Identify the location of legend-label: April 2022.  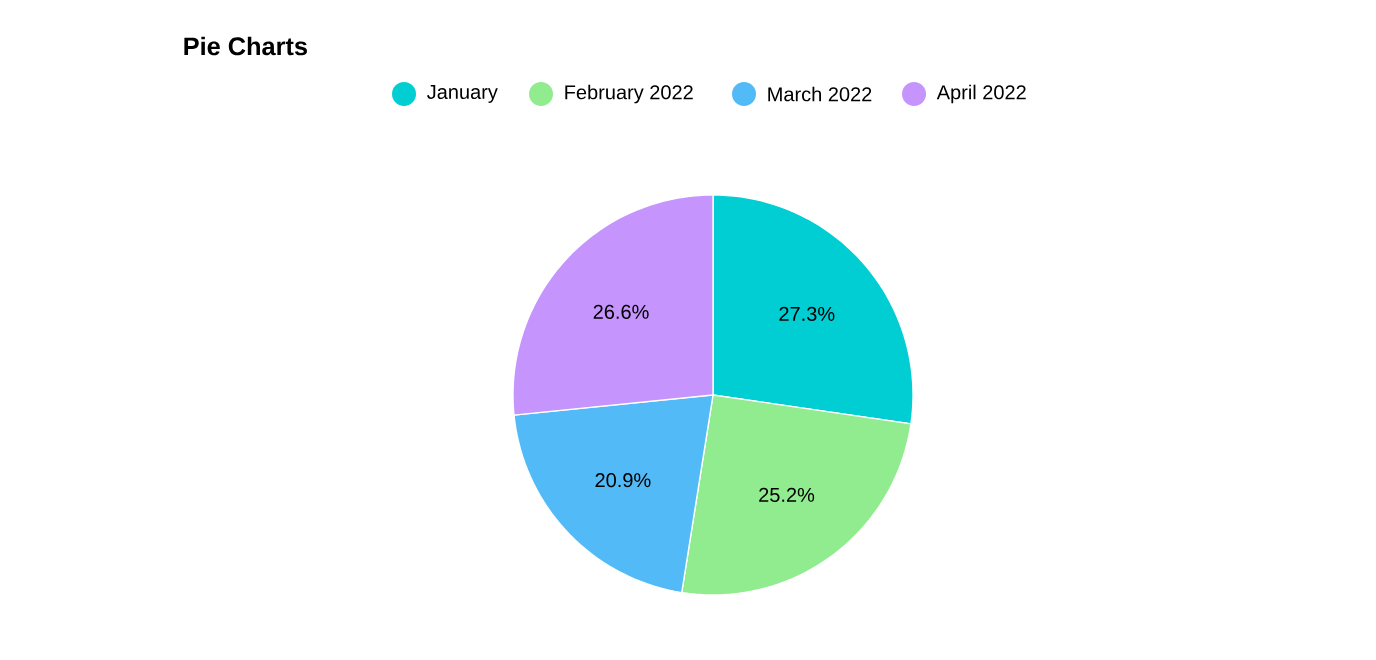
(981, 94).